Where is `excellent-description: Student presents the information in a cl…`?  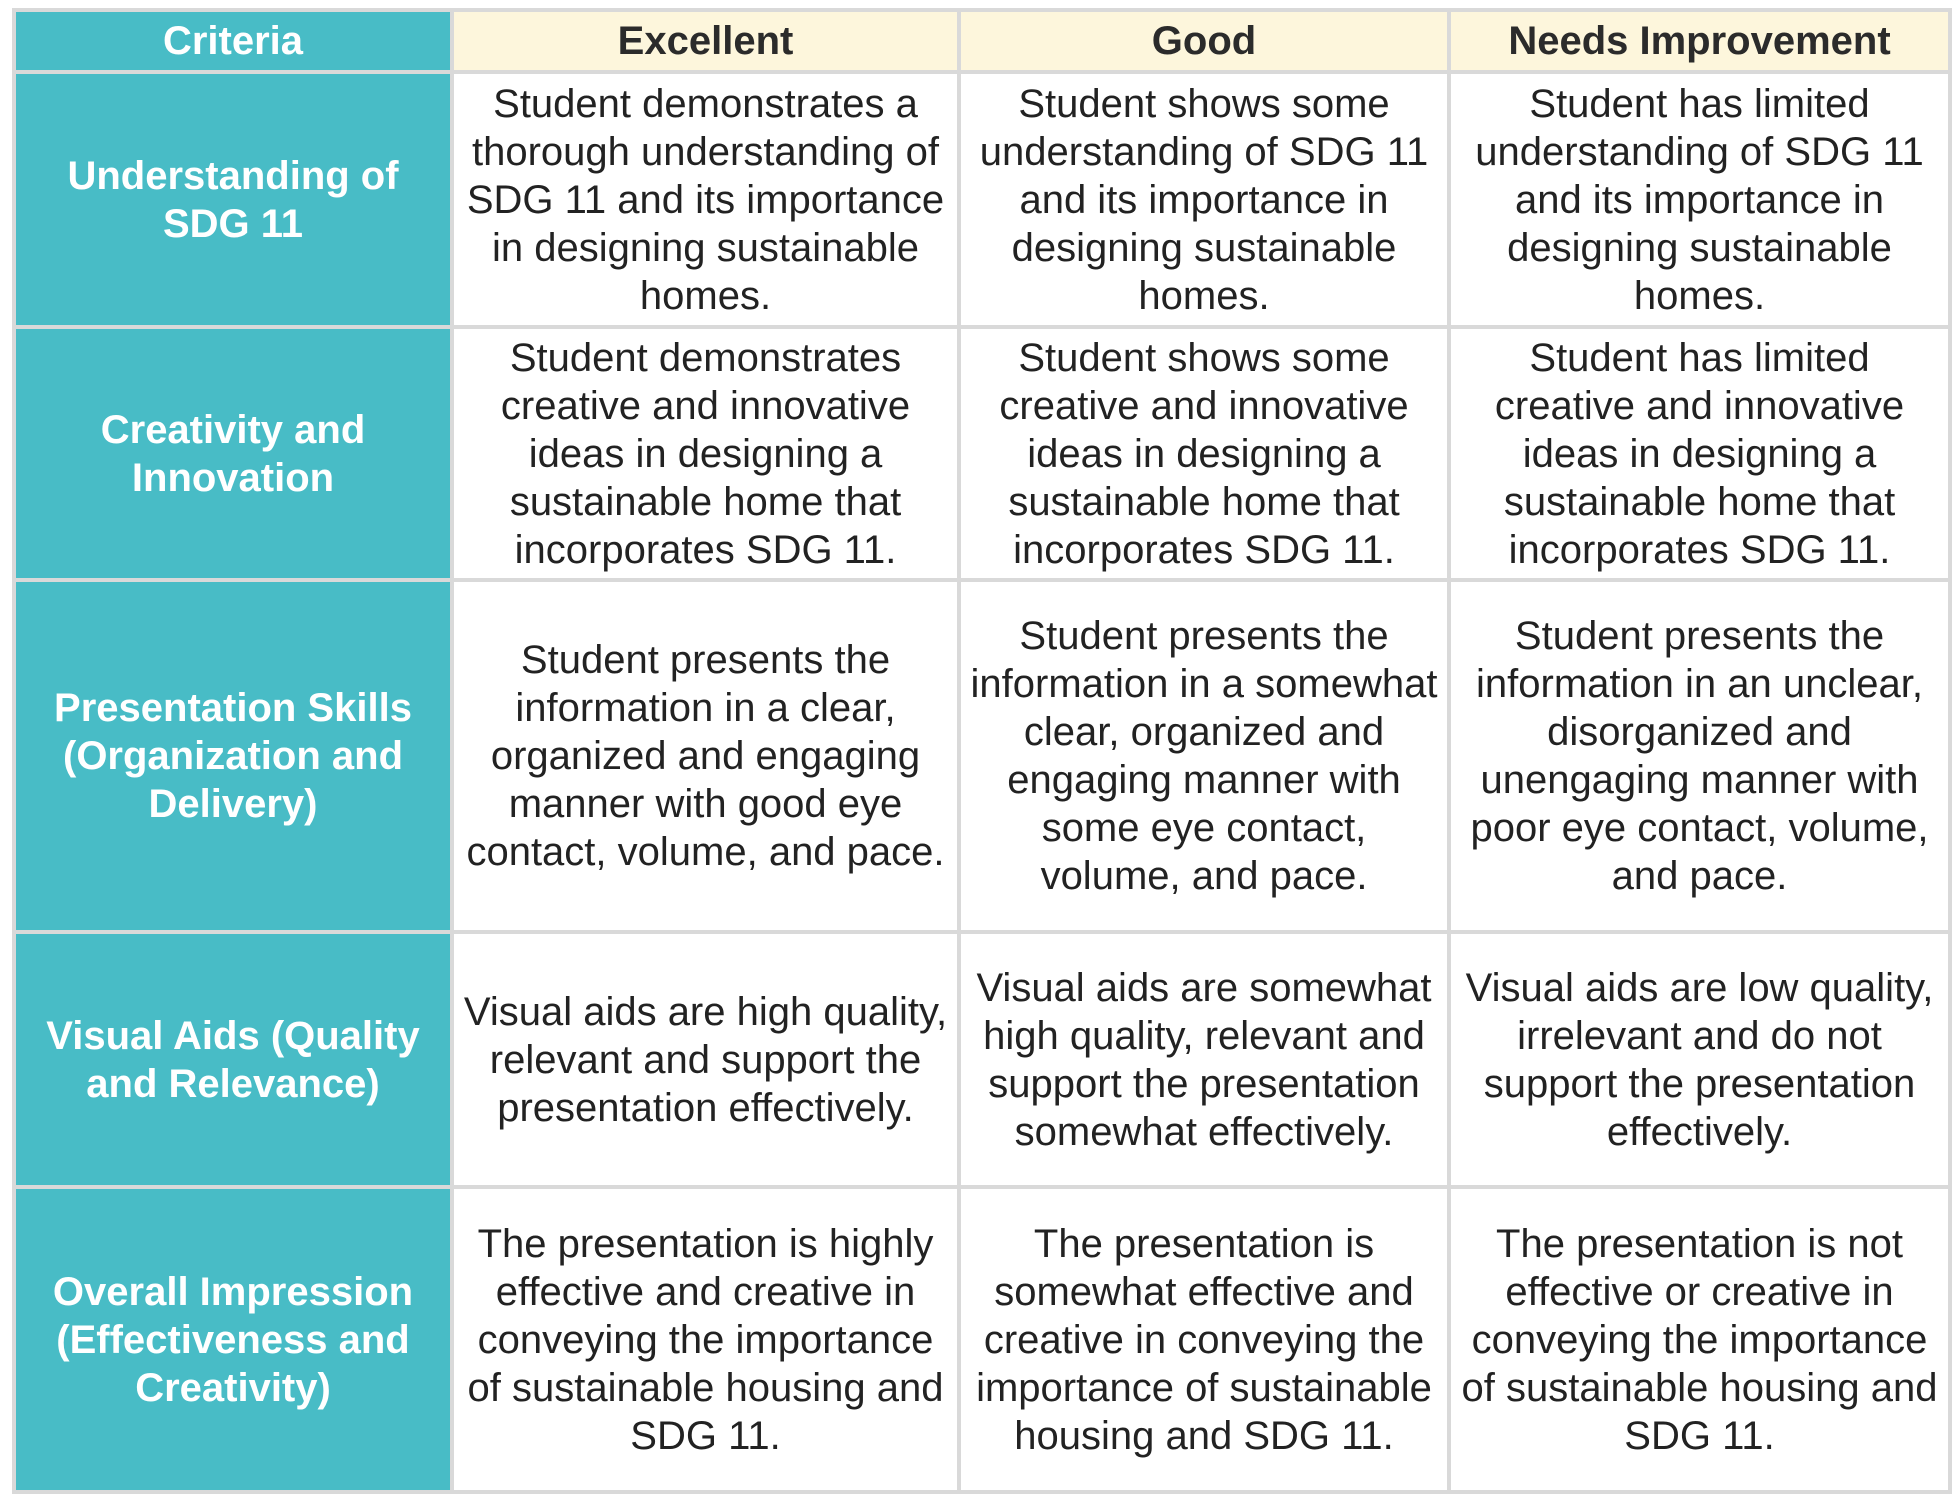 excellent-description: Student presents the information in a cl… is located at coordinates (705, 756).